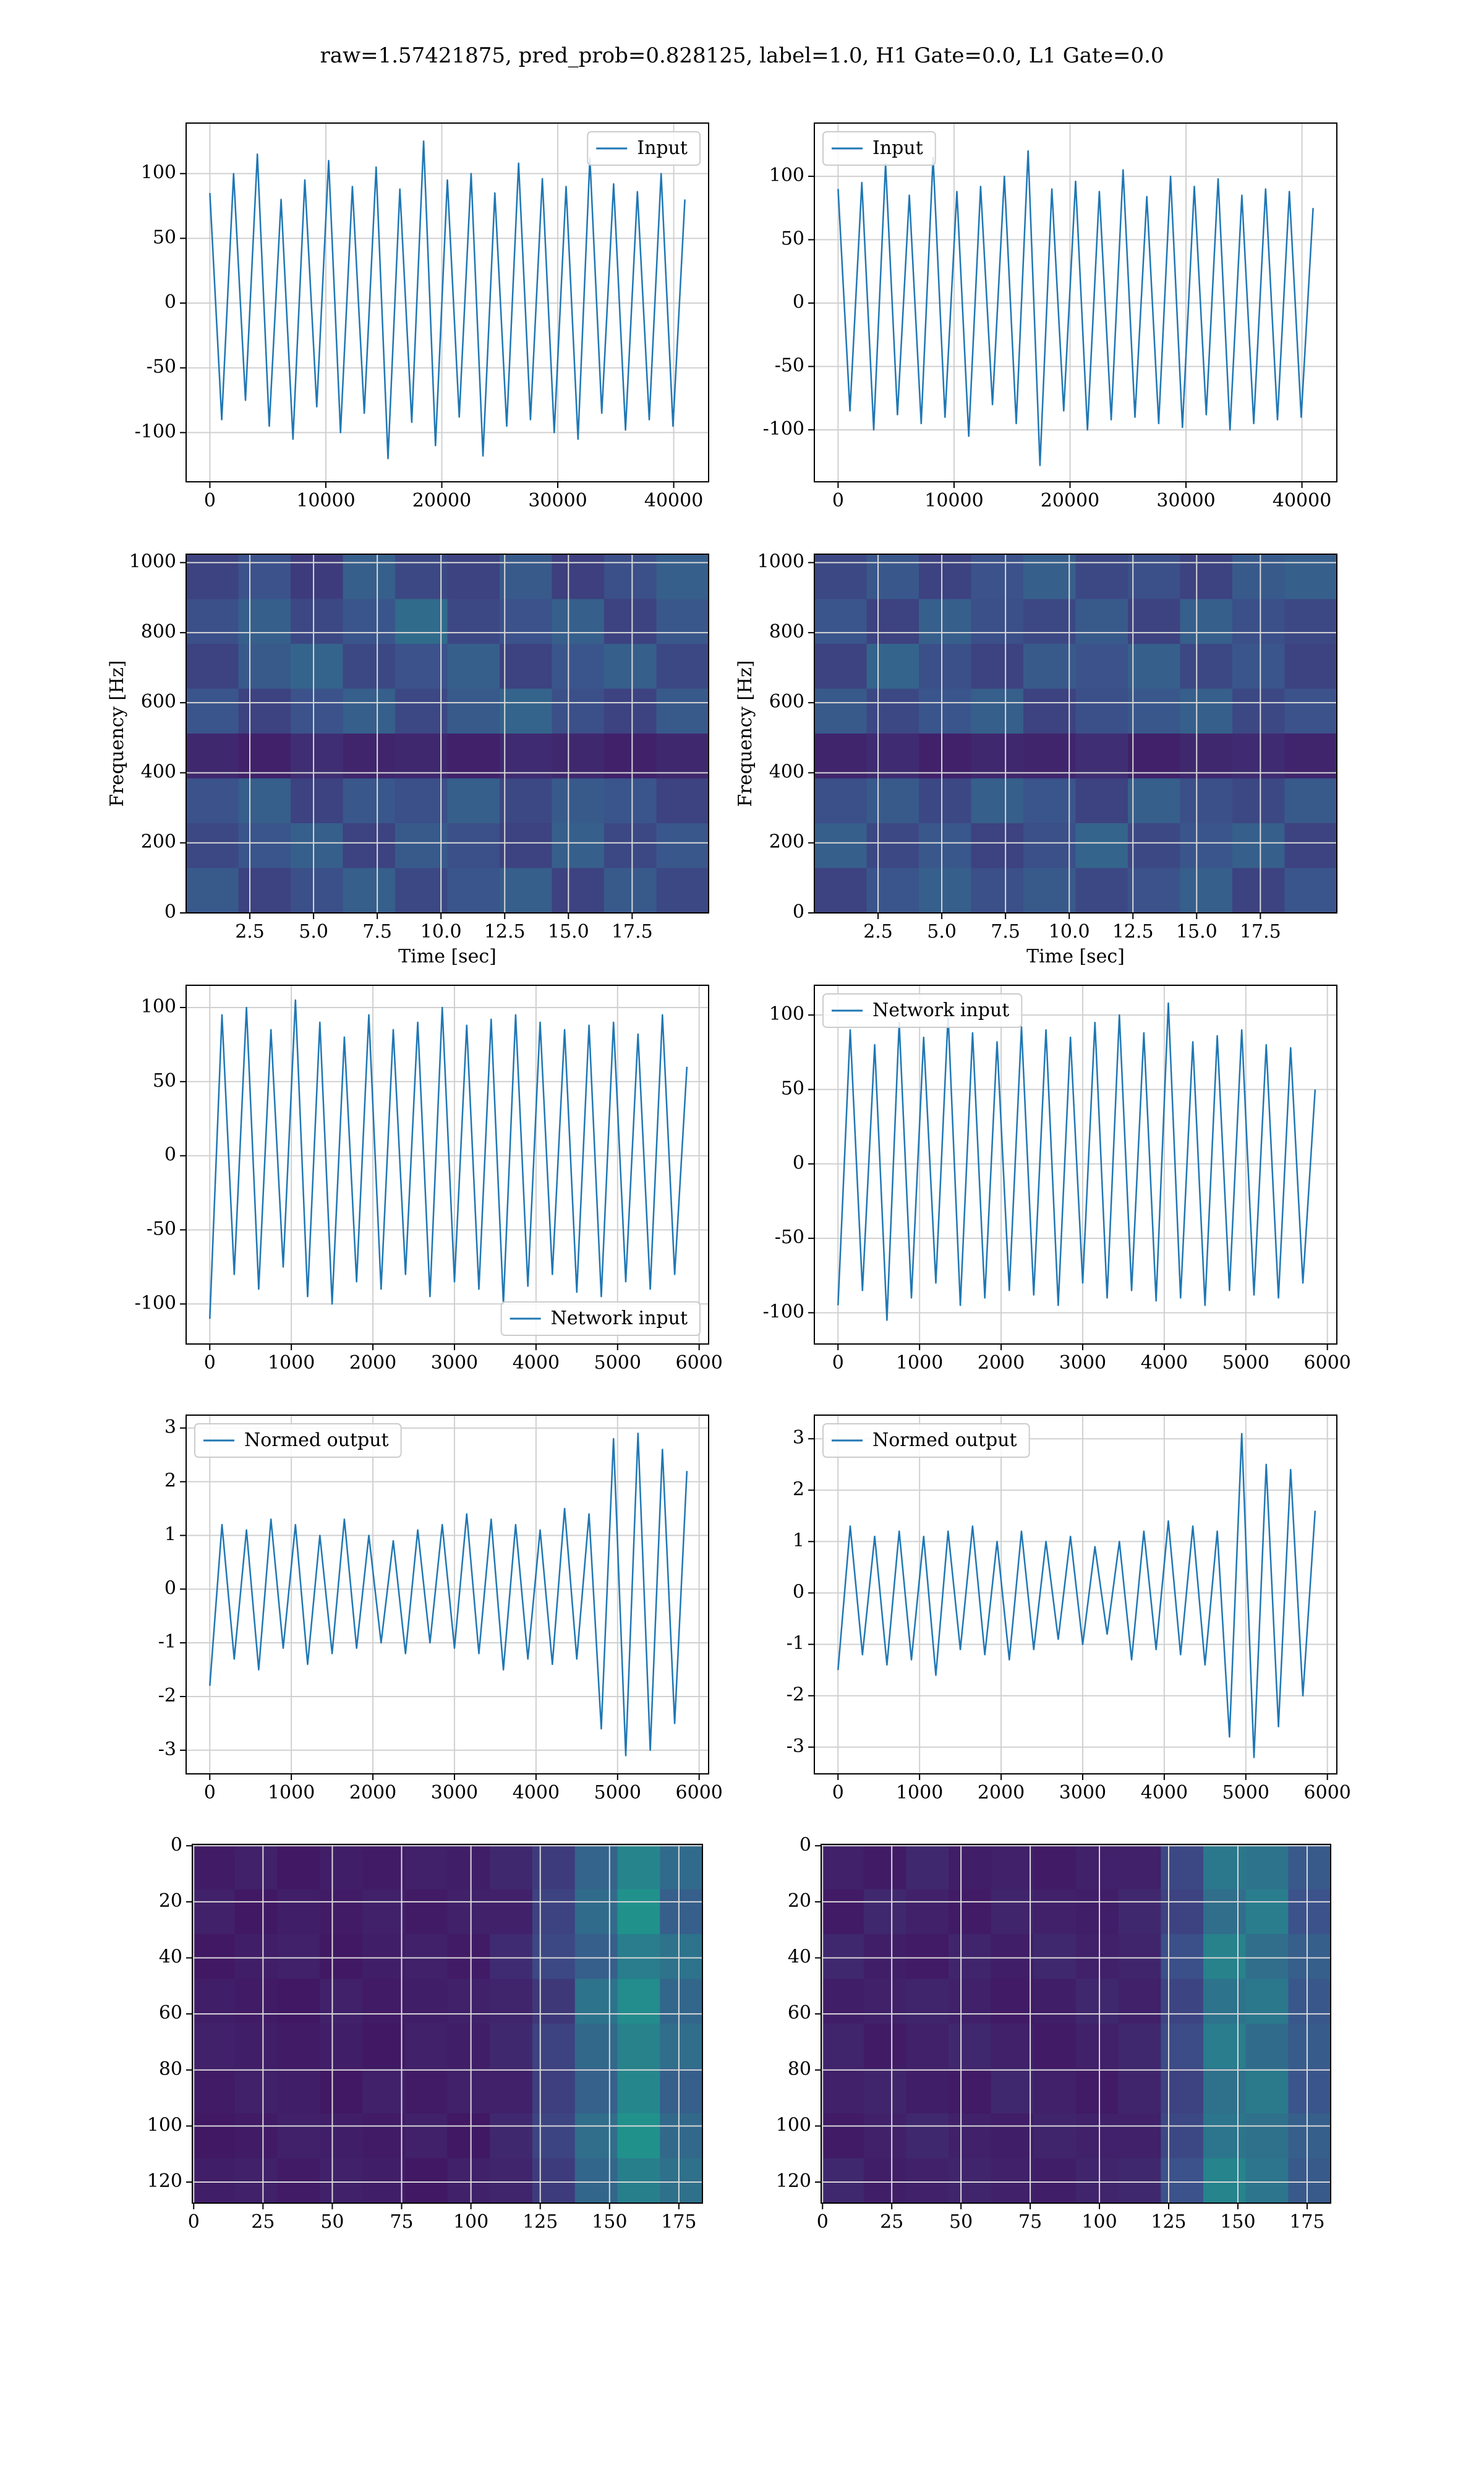  I want to click on y-tick-label: 600, so click(786, 702).